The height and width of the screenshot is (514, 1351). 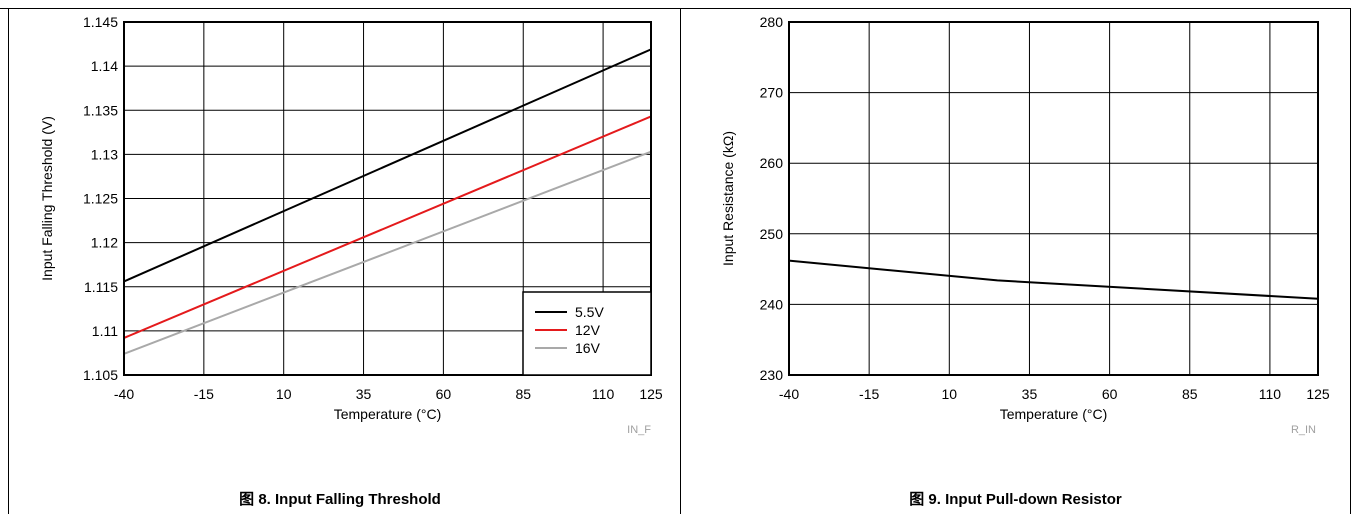 I want to click on figure-caption-right: 图 9. Input Pull-down Resistor, so click(x=1015, y=499).